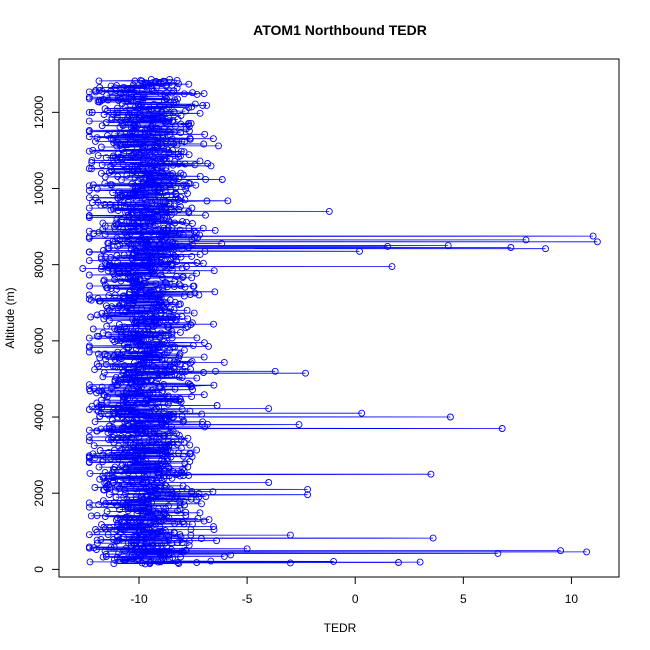  What do you see at coordinates (39, 340) in the screenshot?
I see `y-tick-label: 6000` at bounding box center [39, 340].